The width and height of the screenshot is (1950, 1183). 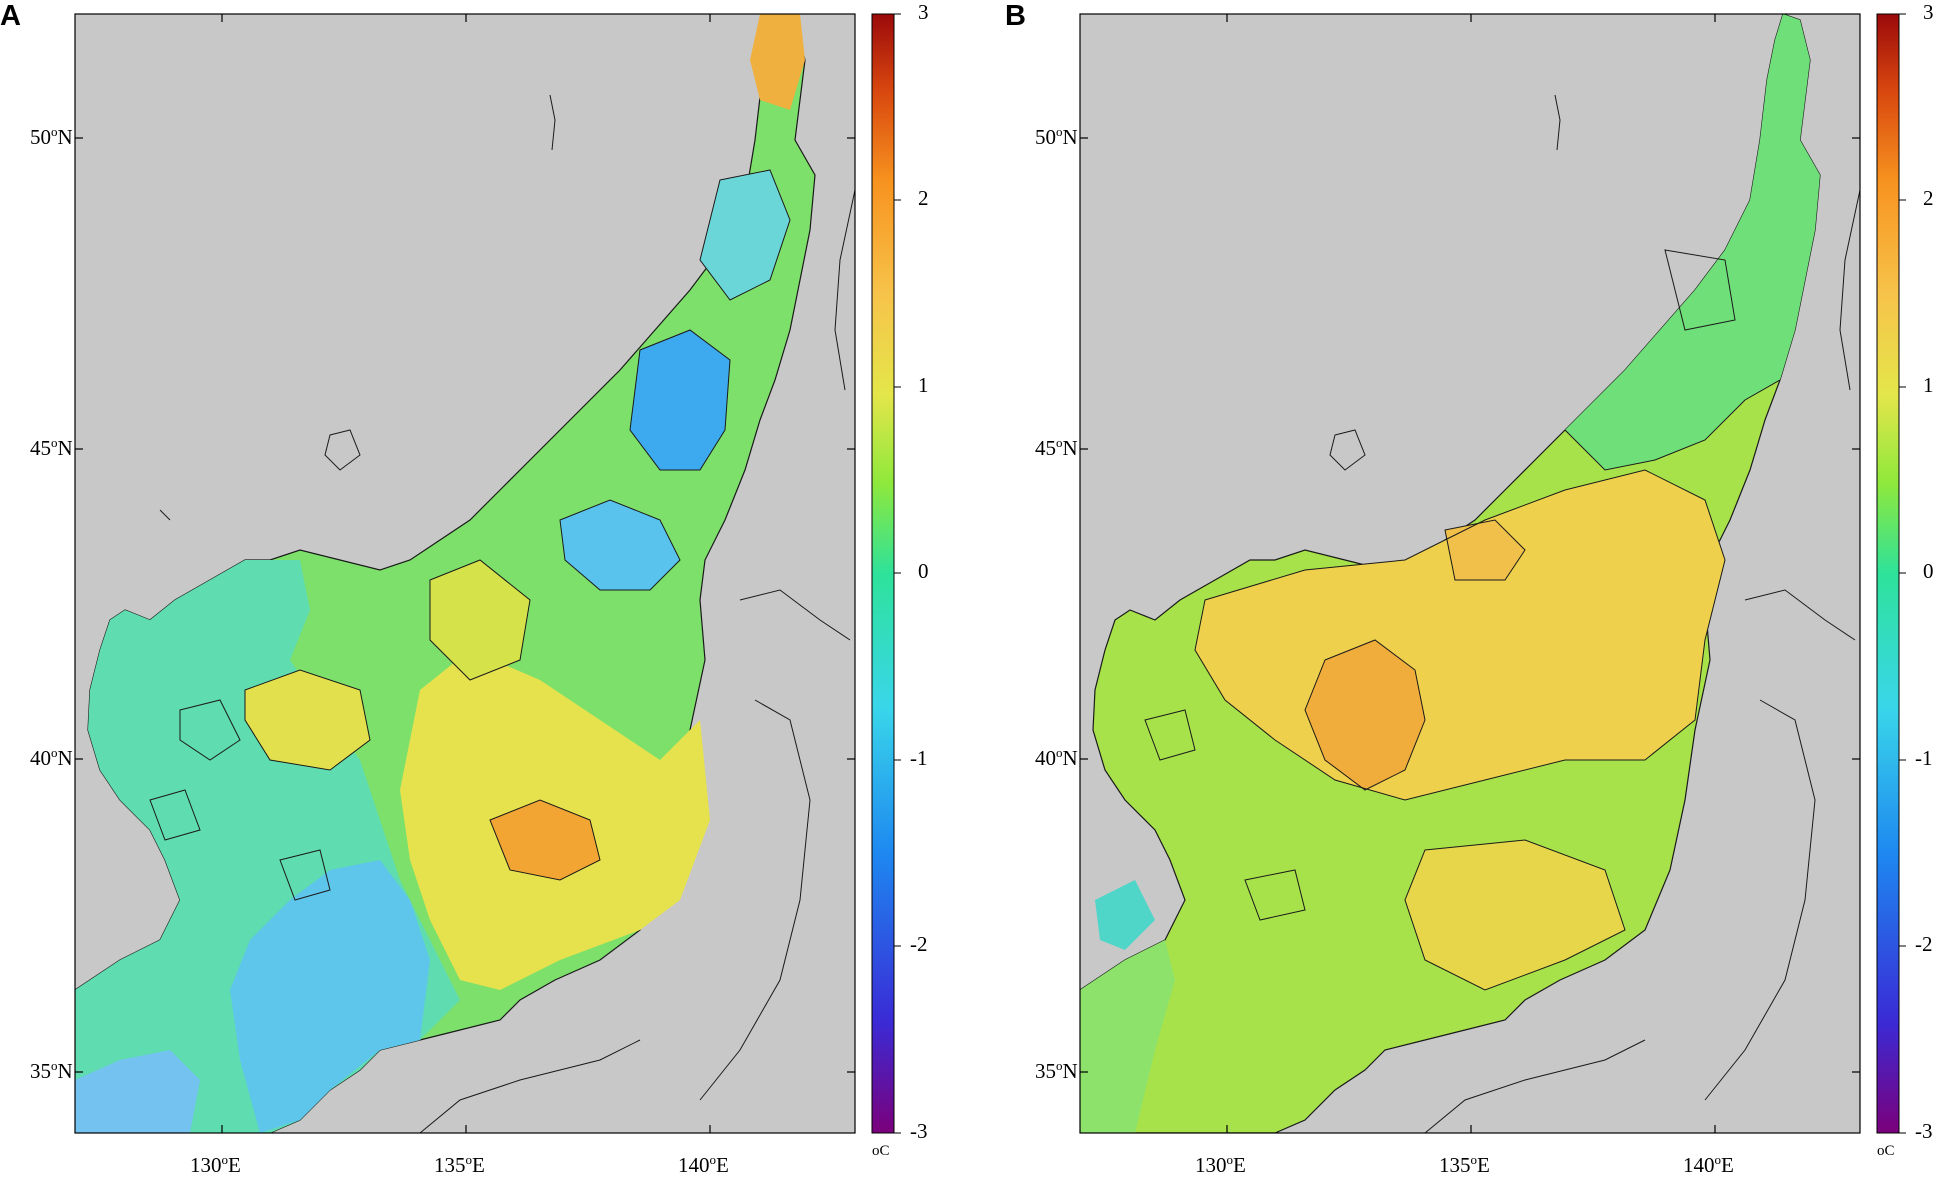 I want to click on cold-small-patch, so click(x=1125, y=915).